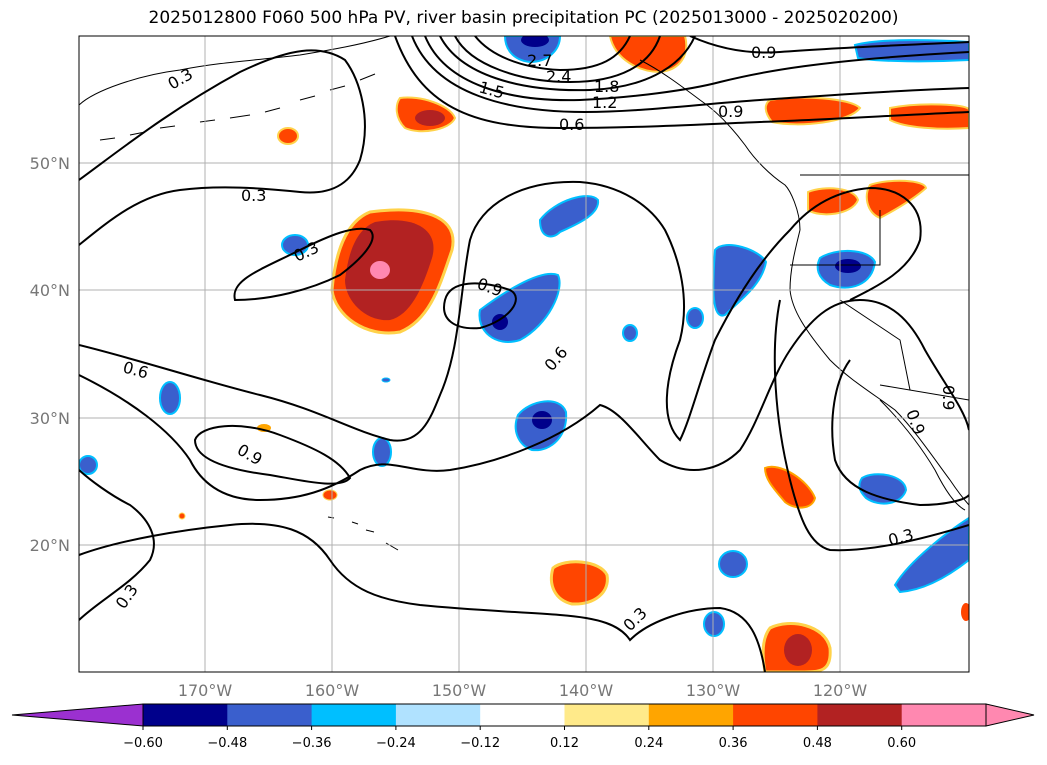 This screenshot has width=1047, height=765. What do you see at coordinates (253, 195) in the screenshot?
I see `contour-label: 0.3` at bounding box center [253, 195].